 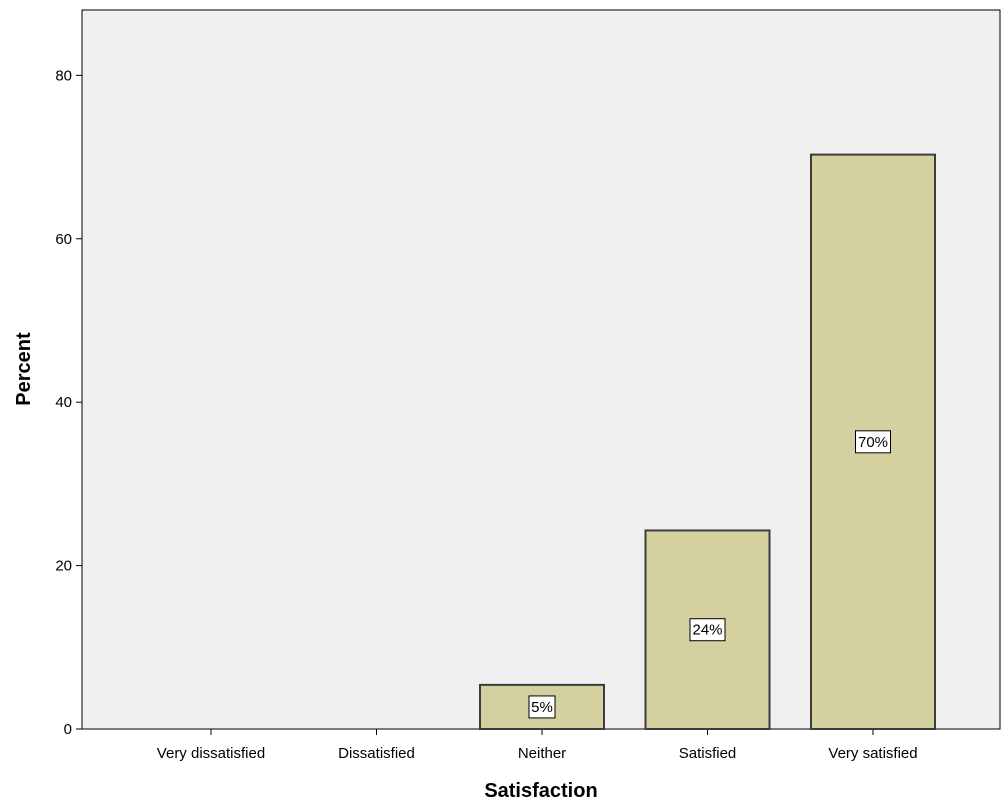 What do you see at coordinates (68, 729) in the screenshot?
I see `y-tick-label: 0` at bounding box center [68, 729].